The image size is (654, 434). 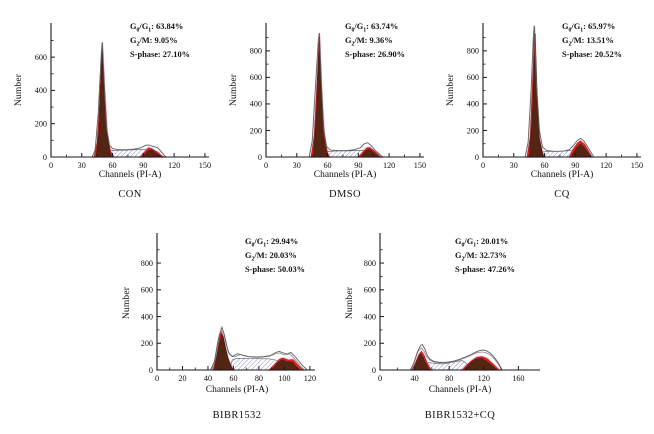 I want to click on plot-area: 0 200 400 600 800 0 40 80 120 160, so click(x=450, y=310).